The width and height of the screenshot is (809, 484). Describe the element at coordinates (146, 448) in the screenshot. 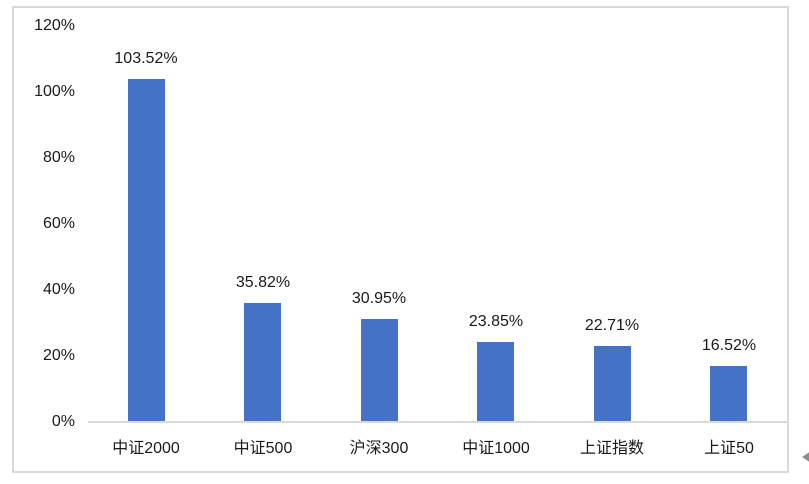

I see `x-axis-category-label: 中证2000` at that location.